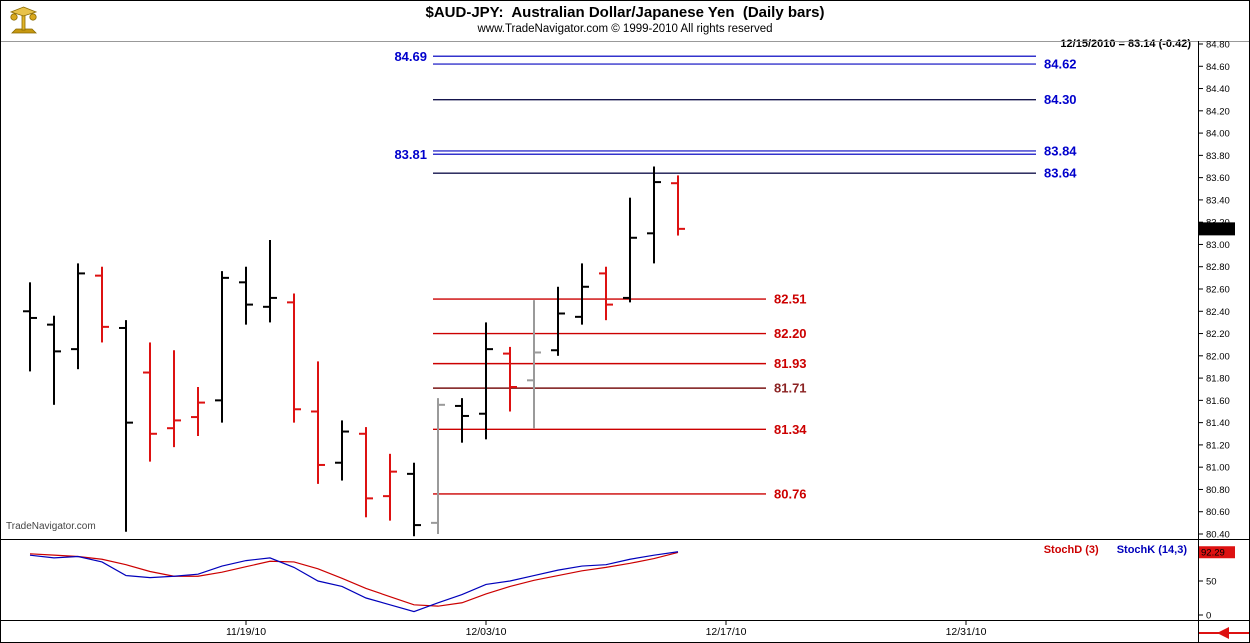 Image resolution: width=1250 pixels, height=643 pixels. What do you see at coordinates (1208, 616) in the screenshot?
I see `stoch-tick-label: 0` at bounding box center [1208, 616].